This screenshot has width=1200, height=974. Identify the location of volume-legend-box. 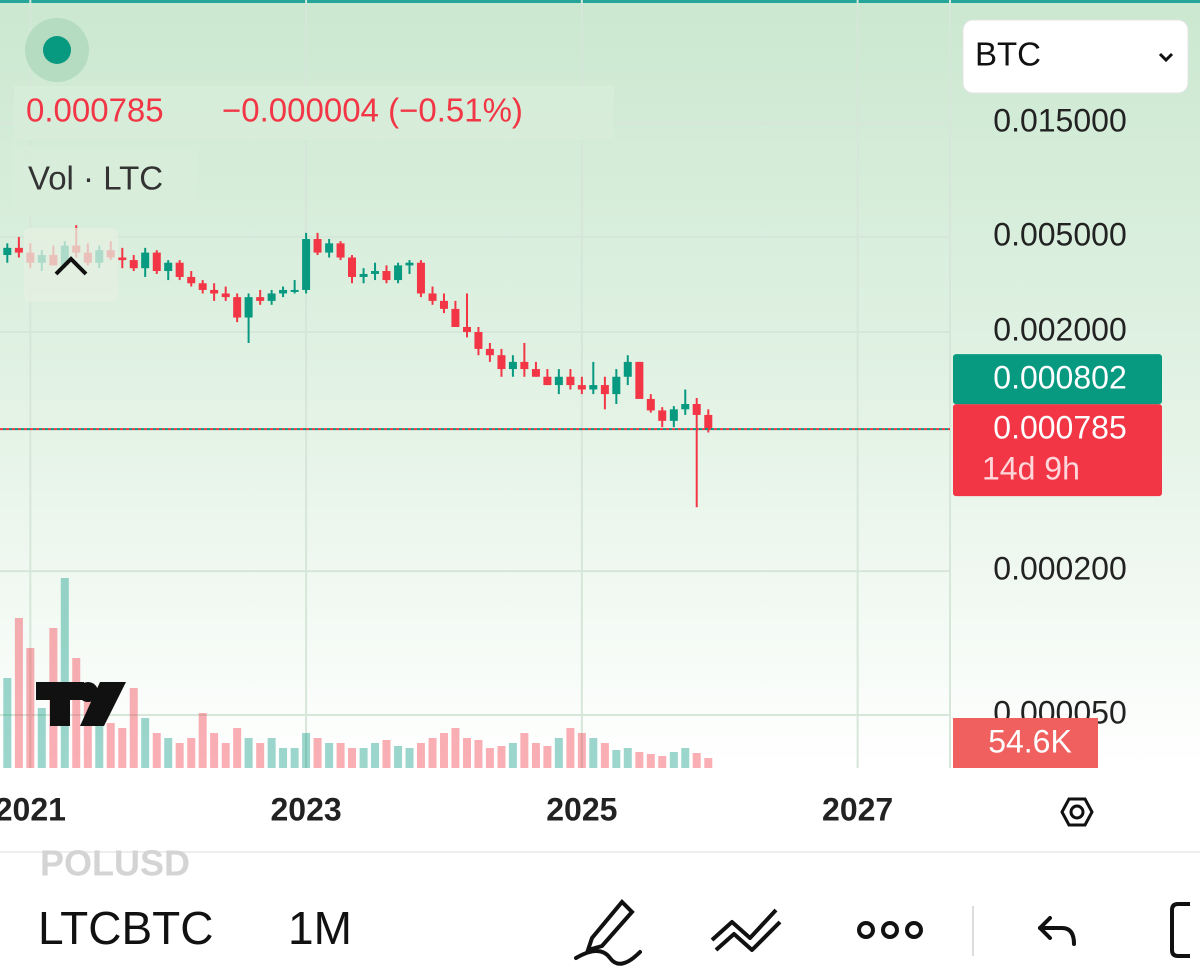
(105, 181).